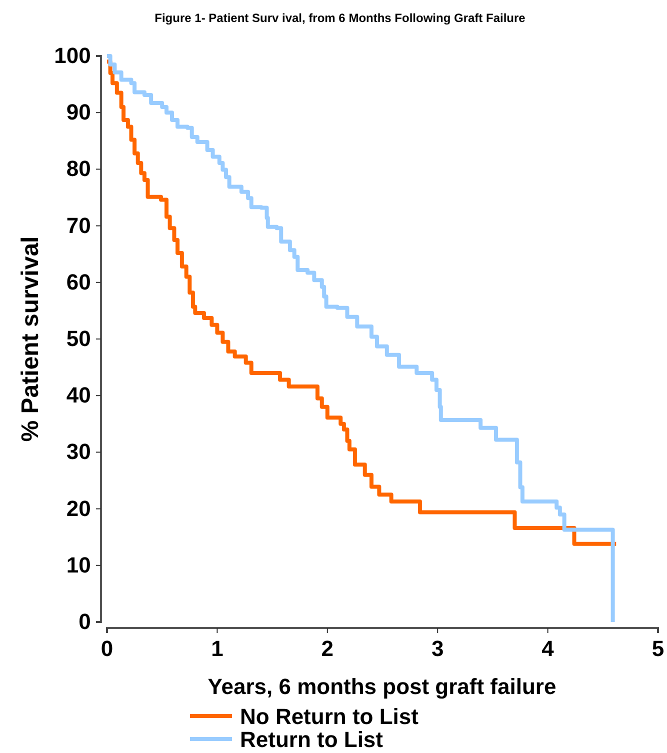 The width and height of the screenshot is (667, 753). Describe the element at coordinates (78, 451) in the screenshot. I see `y-tick-label: 30` at that location.